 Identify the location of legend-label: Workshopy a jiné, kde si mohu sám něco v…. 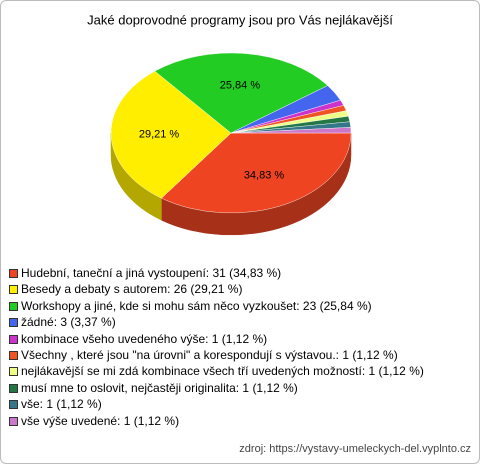
(196, 305).